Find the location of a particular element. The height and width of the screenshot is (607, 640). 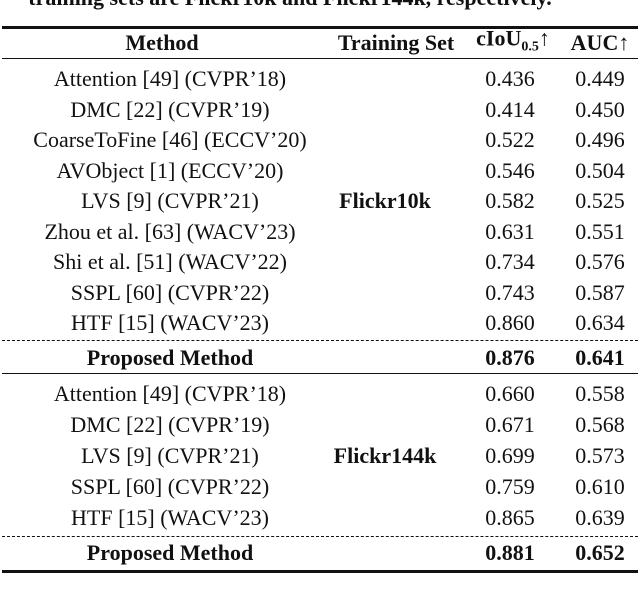

ciou-label: cIoU is located at coordinates (499, 38).